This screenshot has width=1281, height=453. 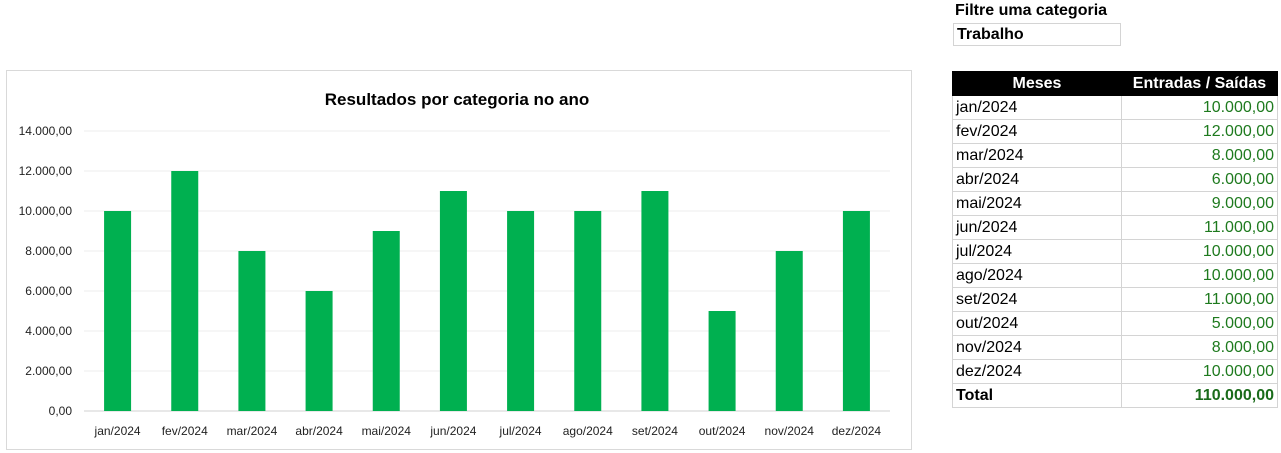 I want to click on table-header-row: Meses Entradas / Saídas, so click(x=1115, y=83).